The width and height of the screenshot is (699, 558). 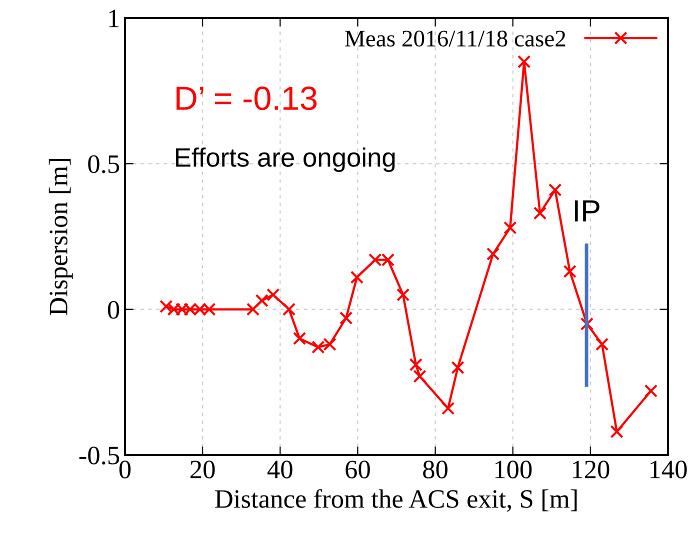 What do you see at coordinates (60, 237) in the screenshot?
I see `y-axis-title: Dispersion [m]` at bounding box center [60, 237].